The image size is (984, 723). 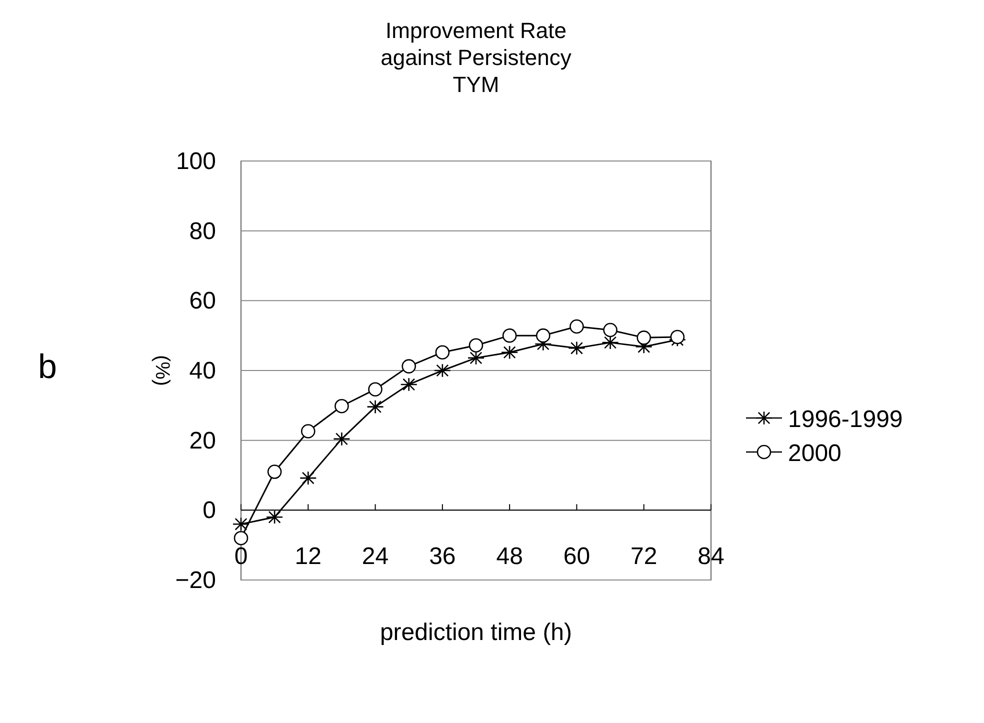 I want to click on x-tick-label: 24, so click(x=375, y=556).